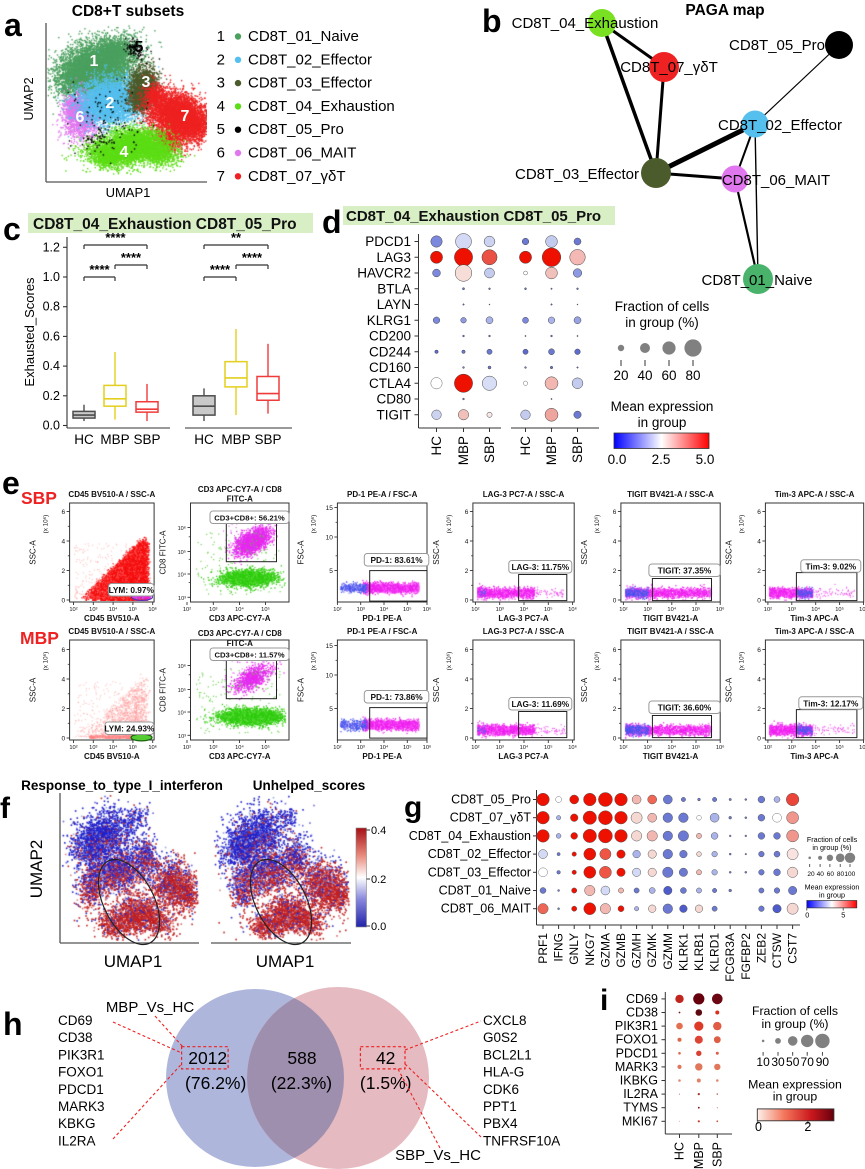 This screenshot has height=1169, width=865. I want to click on svg-text: CD8T_04_Exhaustion, so click(585, 23).